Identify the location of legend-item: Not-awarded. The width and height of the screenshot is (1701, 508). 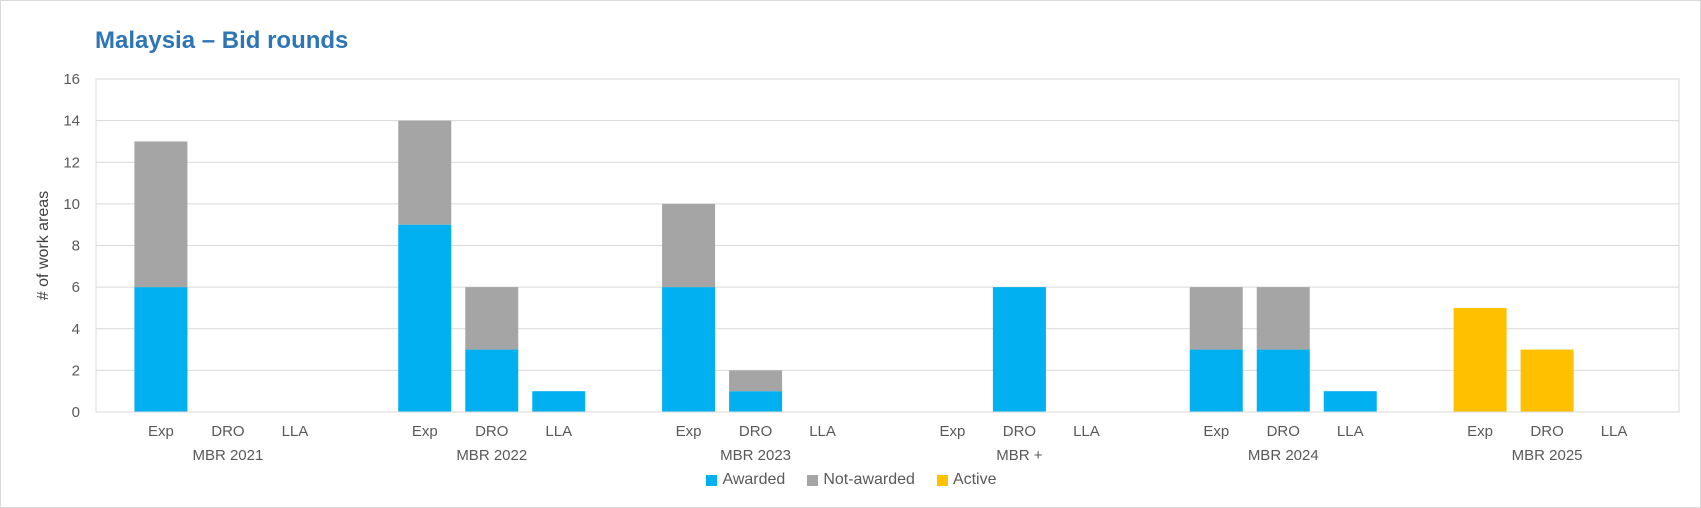
(861, 480).